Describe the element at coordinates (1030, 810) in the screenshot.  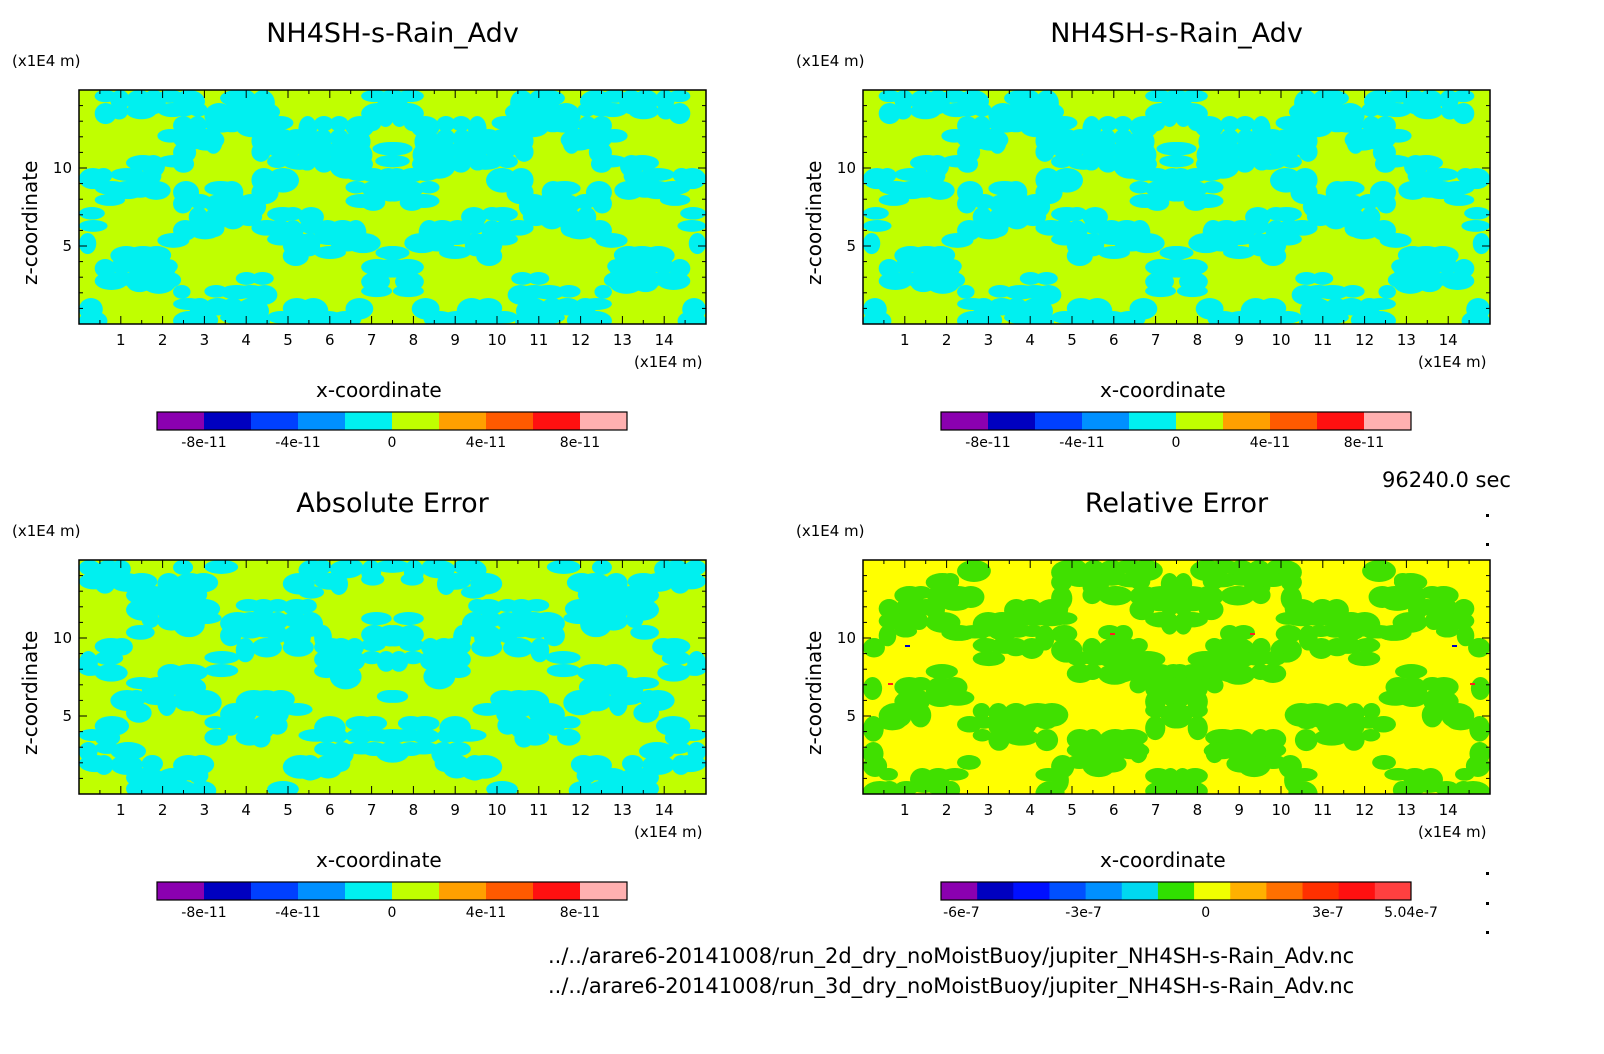
I see `x-tick-label: 4` at that location.